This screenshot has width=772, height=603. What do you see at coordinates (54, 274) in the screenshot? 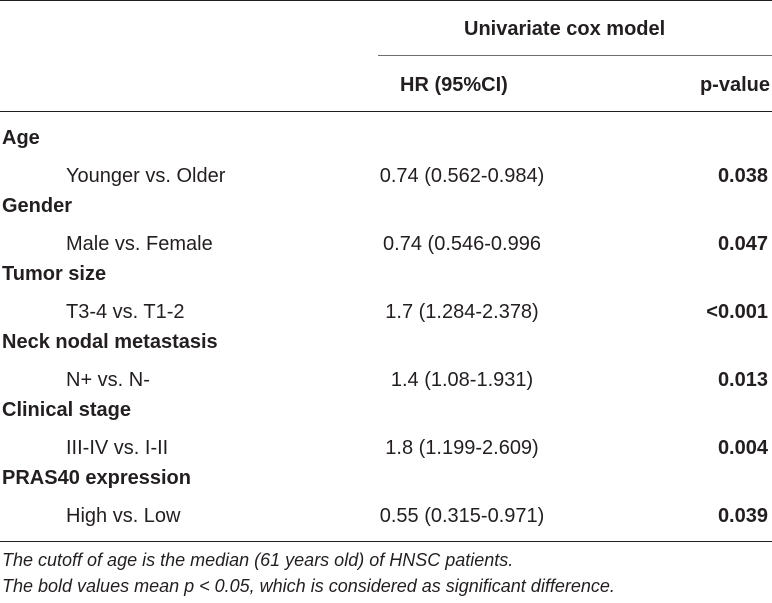
I see `category-label: Tumor size` at bounding box center [54, 274].